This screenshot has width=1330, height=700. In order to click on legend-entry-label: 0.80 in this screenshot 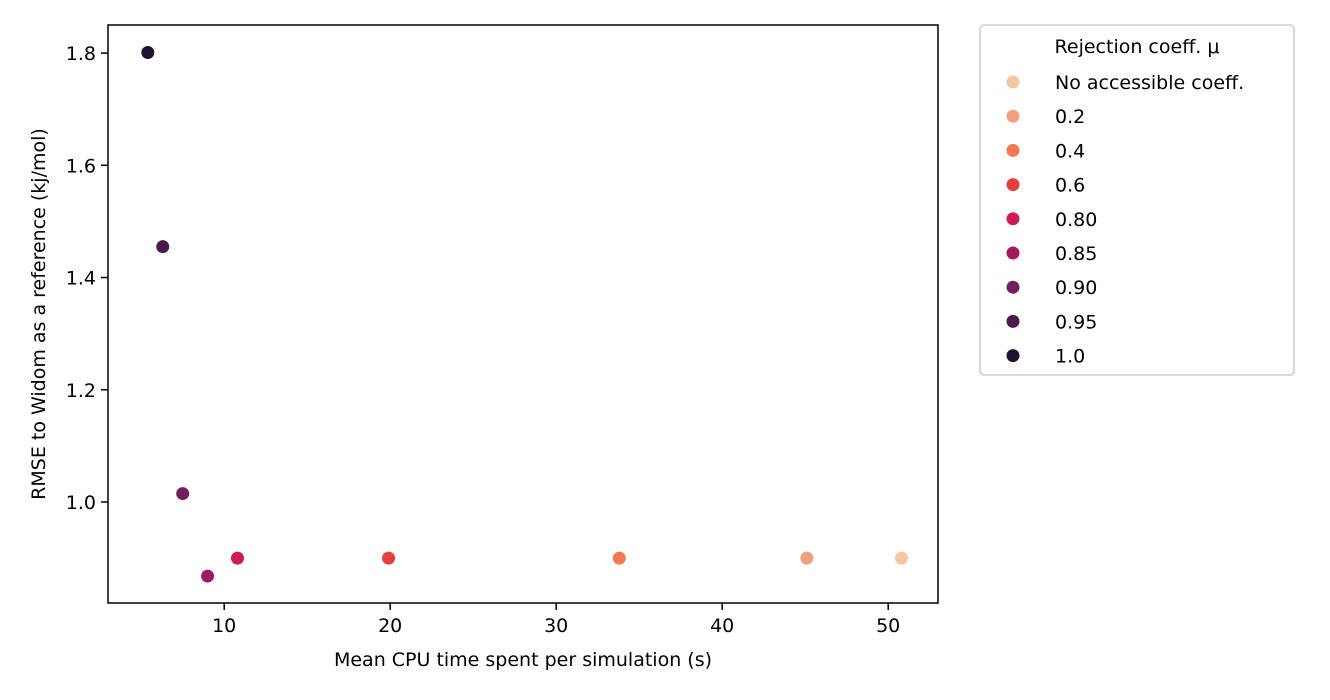, I will do `click(1076, 220)`.